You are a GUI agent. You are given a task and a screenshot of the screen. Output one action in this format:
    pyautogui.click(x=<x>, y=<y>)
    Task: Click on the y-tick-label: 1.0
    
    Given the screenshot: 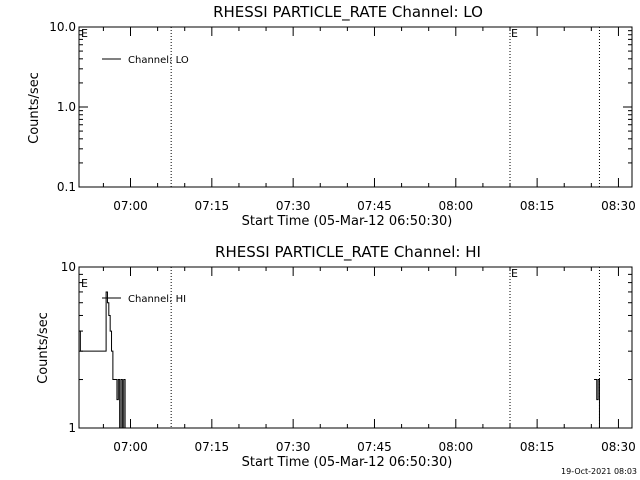 What is the action you would take?
    pyautogui.click(x=66, y=107)
    